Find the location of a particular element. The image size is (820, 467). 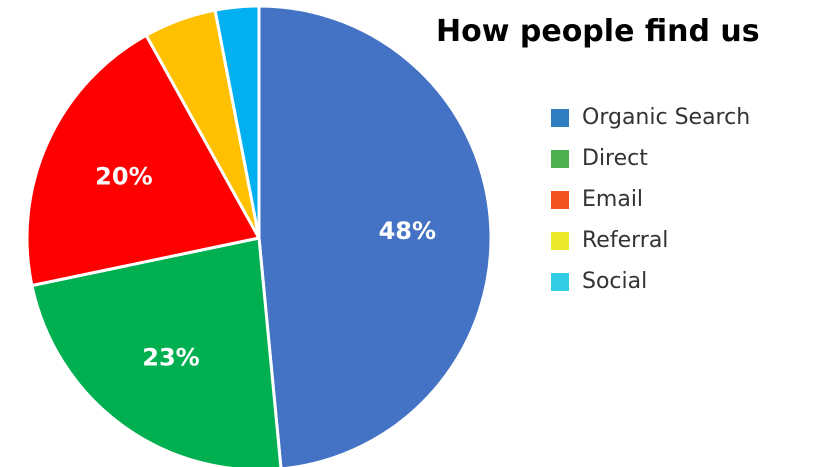

legend-item-email: Email is located at coordinates (650, 199).